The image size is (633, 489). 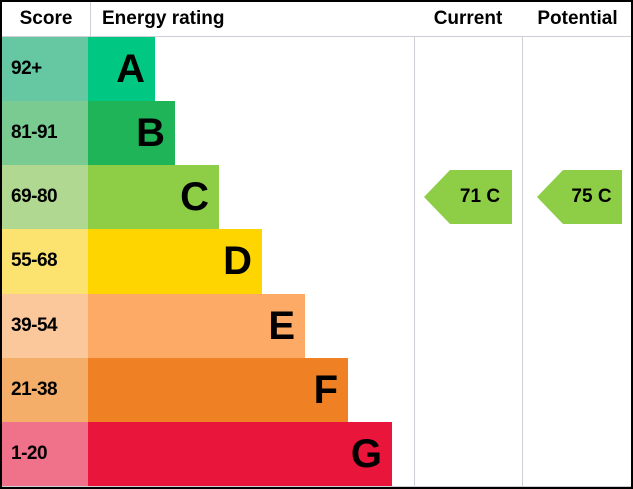 I want to click on band-bar: D, so click(x=175, y=261).